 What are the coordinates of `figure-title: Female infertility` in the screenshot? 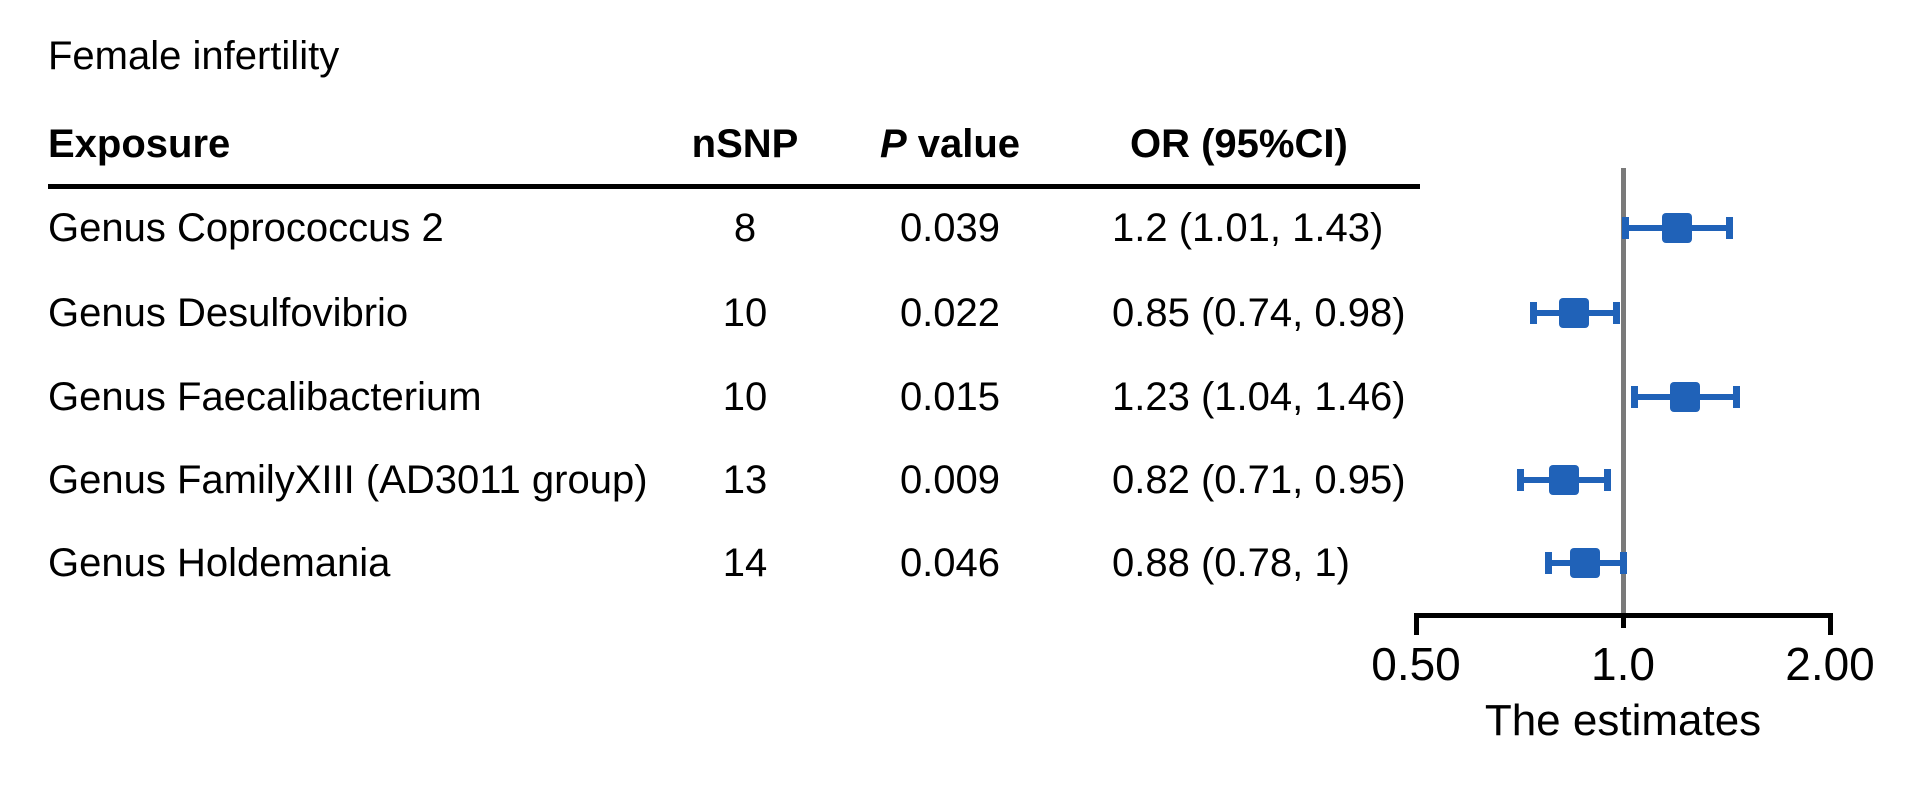 It's located at (194, 56).